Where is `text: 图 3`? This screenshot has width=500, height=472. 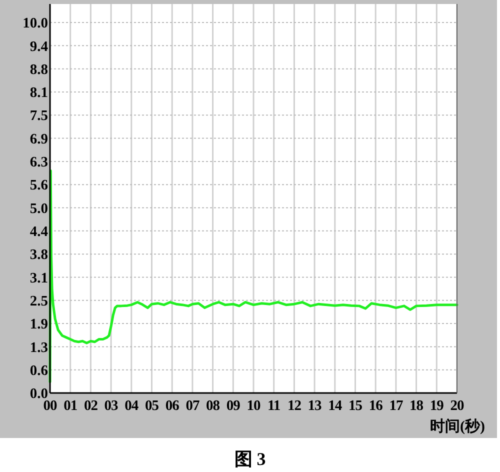 text: 图 3 is located at coordinates (250, 459).